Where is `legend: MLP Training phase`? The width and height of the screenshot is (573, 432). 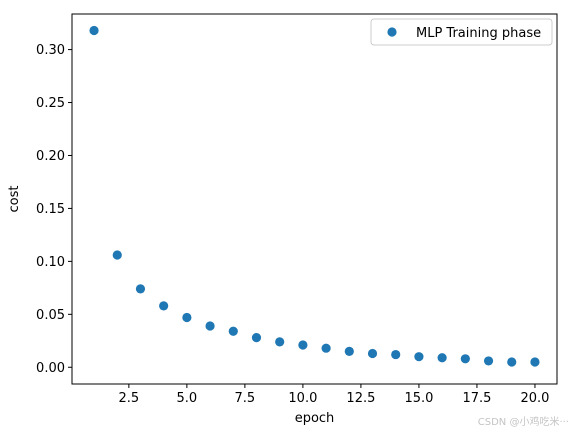 legend: MLP Training phase is located at coordinates (461, 32).